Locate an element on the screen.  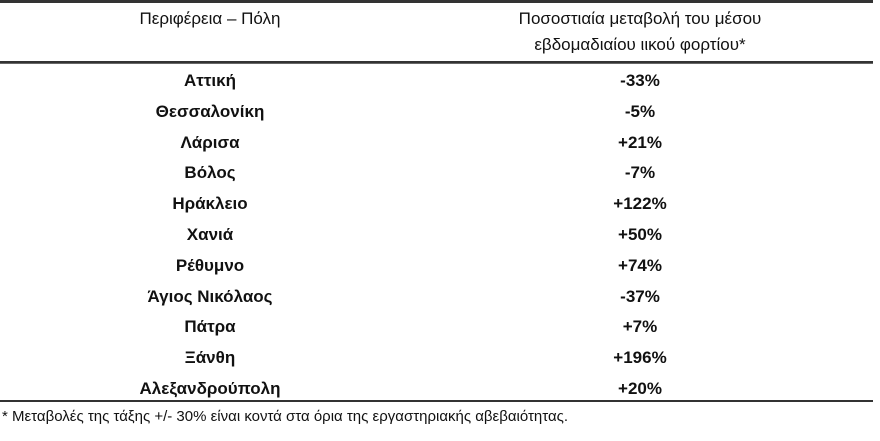
table-row: Πάτρα +7% is located at coordinates (436, 326).